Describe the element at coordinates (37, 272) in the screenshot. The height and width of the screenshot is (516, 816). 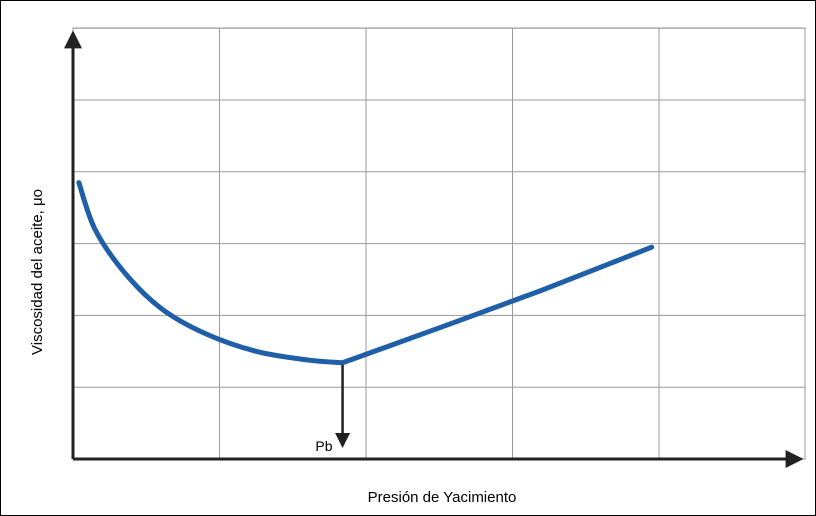
I see `y-axis-title: Viscosidad del aceite, μo` at that location.